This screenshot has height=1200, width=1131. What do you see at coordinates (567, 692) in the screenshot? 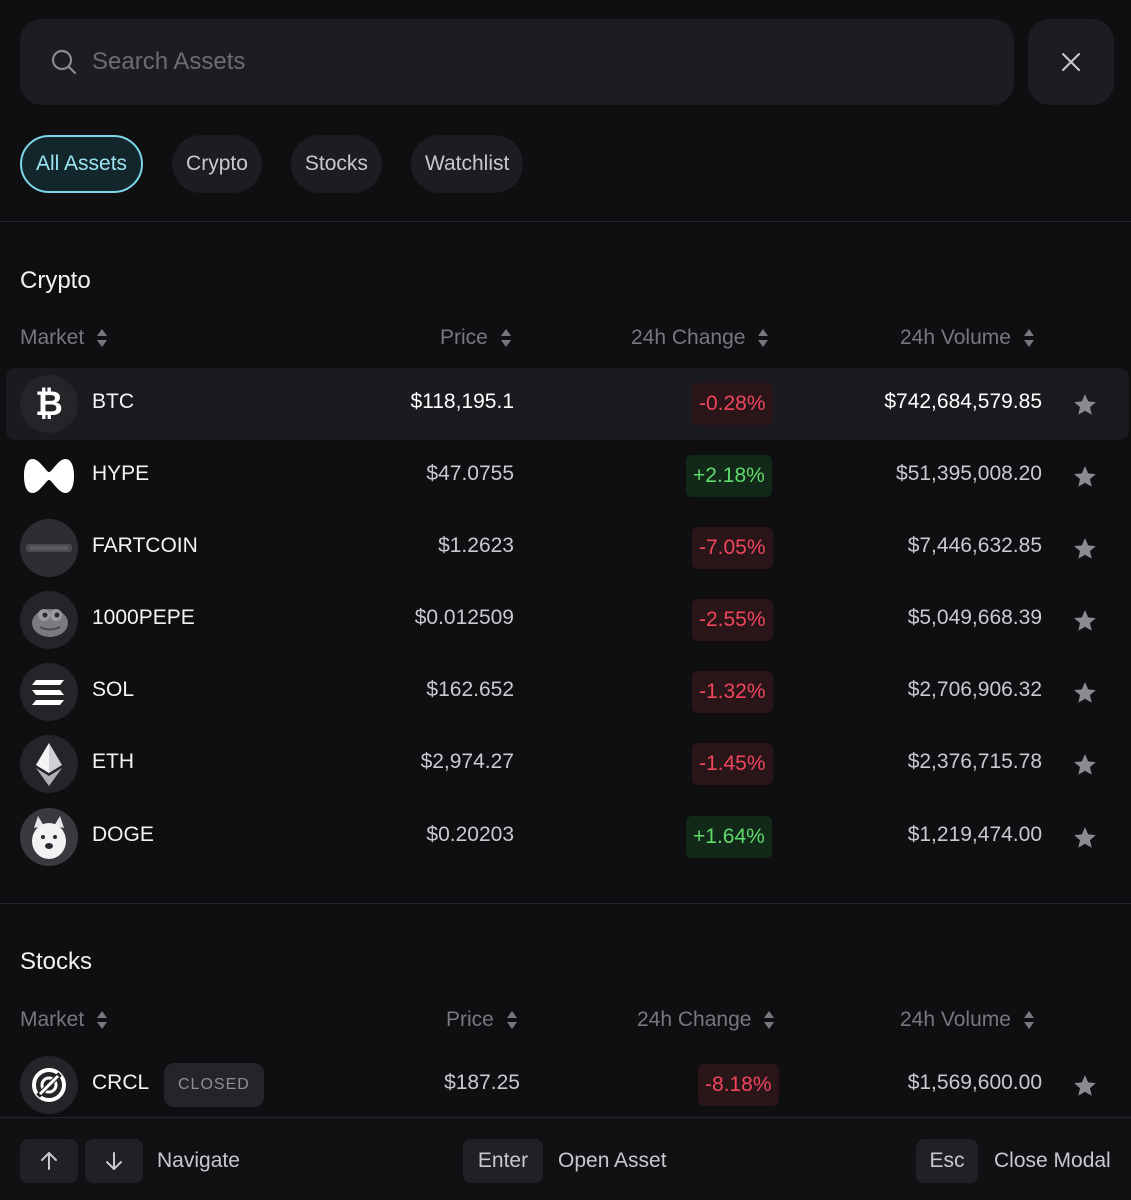
I see `table-row: SOL $162.652 -1.32% $2,706,906.32` at bounding box center [567, 692].